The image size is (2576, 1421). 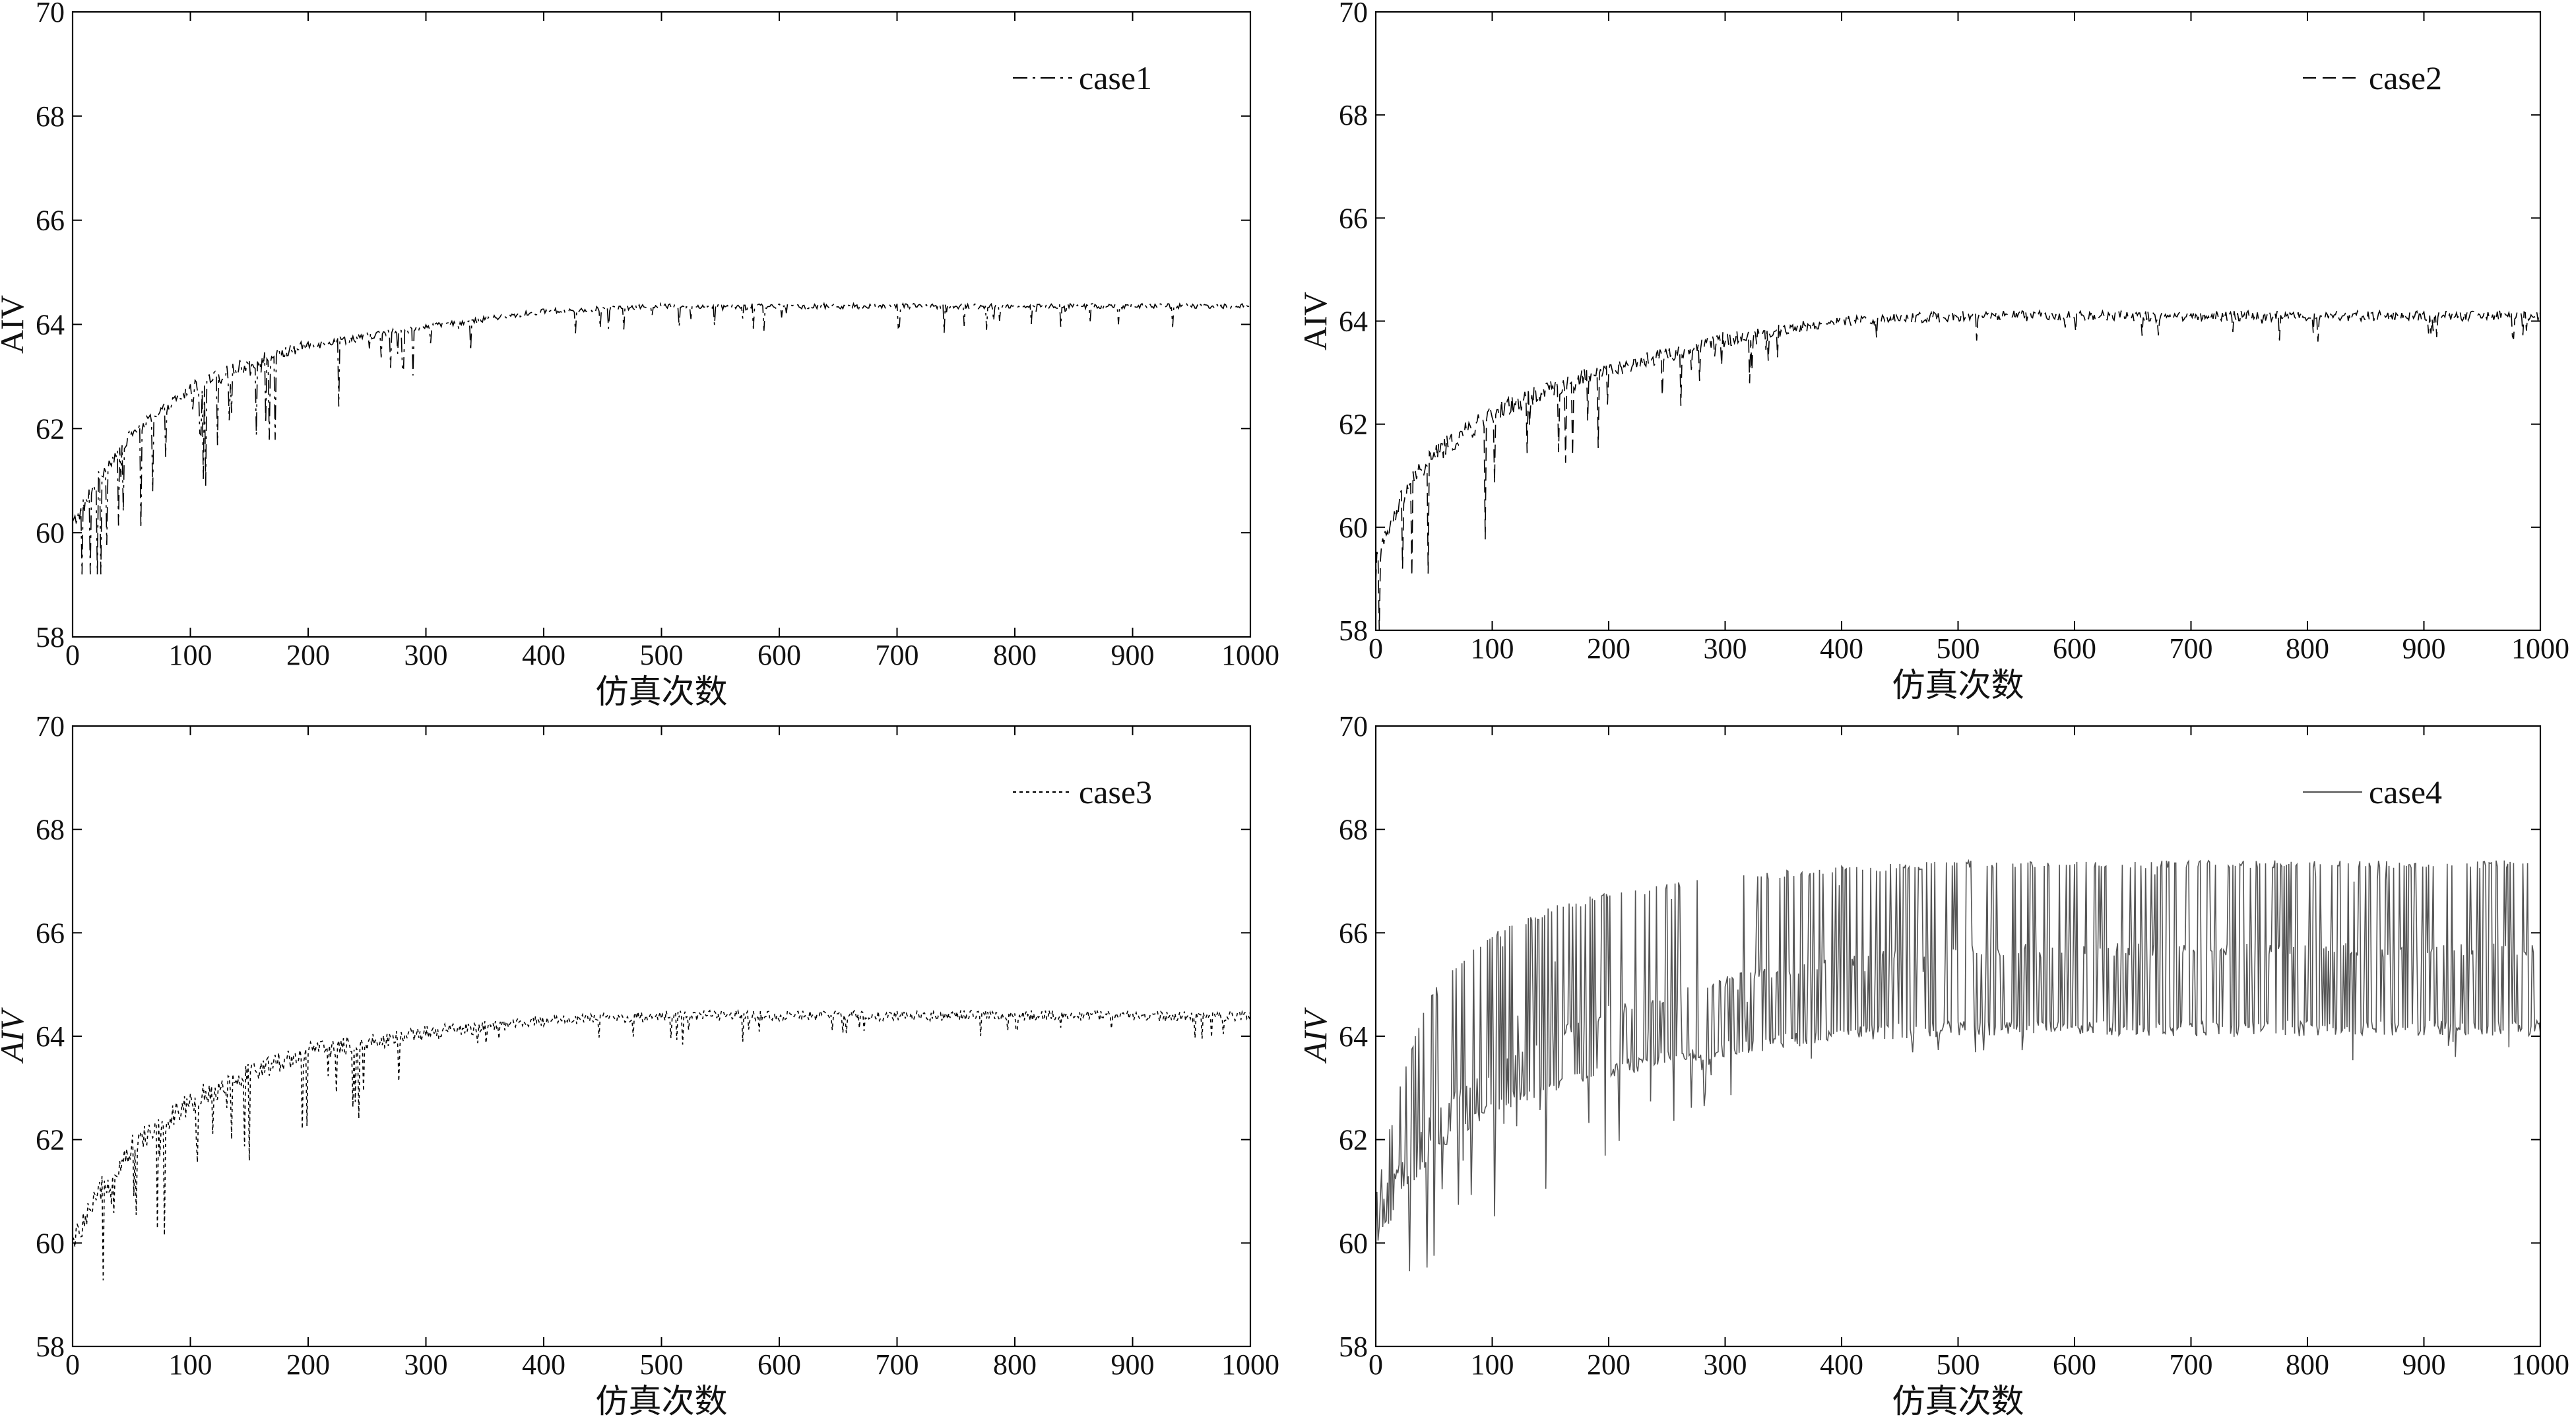 I want to click on series-line-case4, so click(x=1958, y=1066).